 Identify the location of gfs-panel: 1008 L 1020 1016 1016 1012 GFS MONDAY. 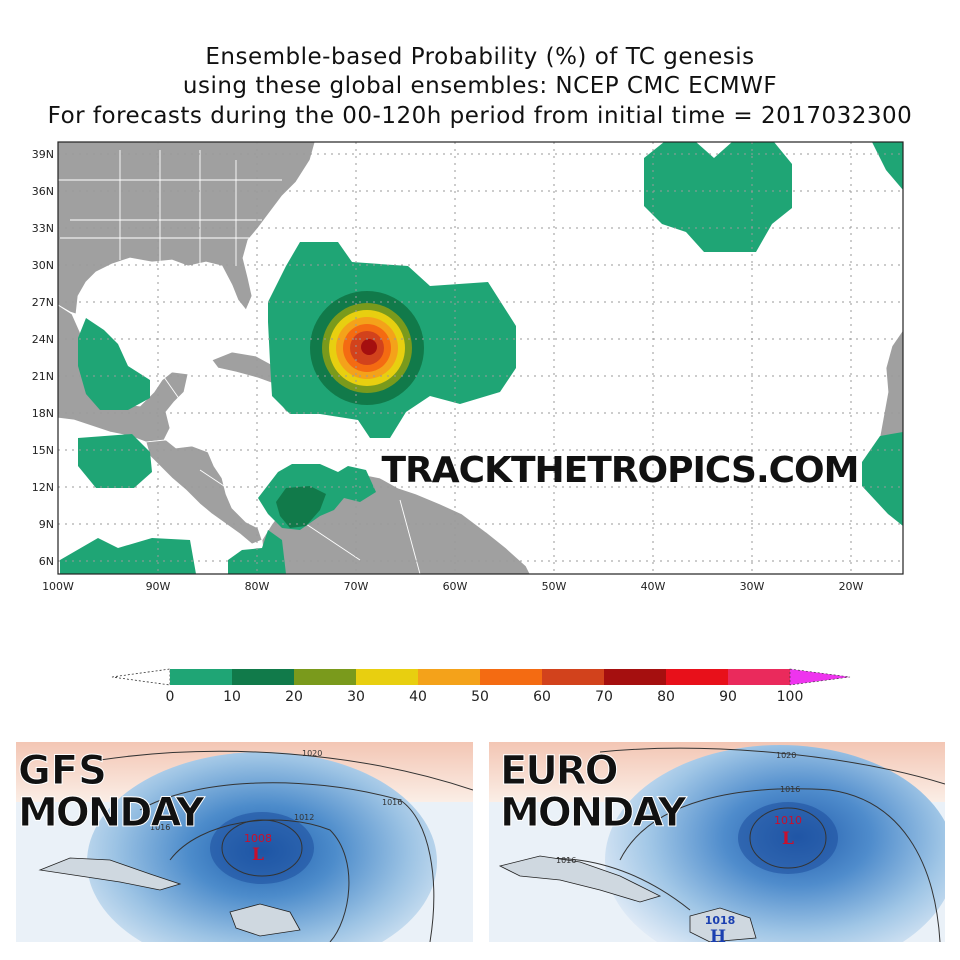
(244, 842).